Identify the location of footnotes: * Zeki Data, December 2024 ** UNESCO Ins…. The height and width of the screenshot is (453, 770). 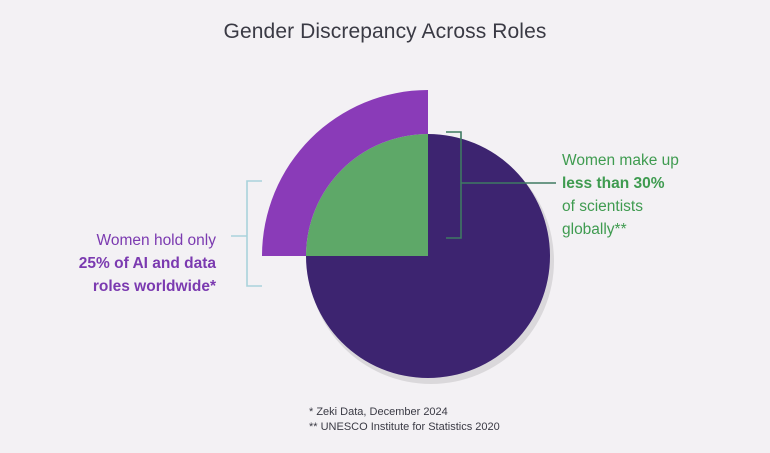
(404, 420).